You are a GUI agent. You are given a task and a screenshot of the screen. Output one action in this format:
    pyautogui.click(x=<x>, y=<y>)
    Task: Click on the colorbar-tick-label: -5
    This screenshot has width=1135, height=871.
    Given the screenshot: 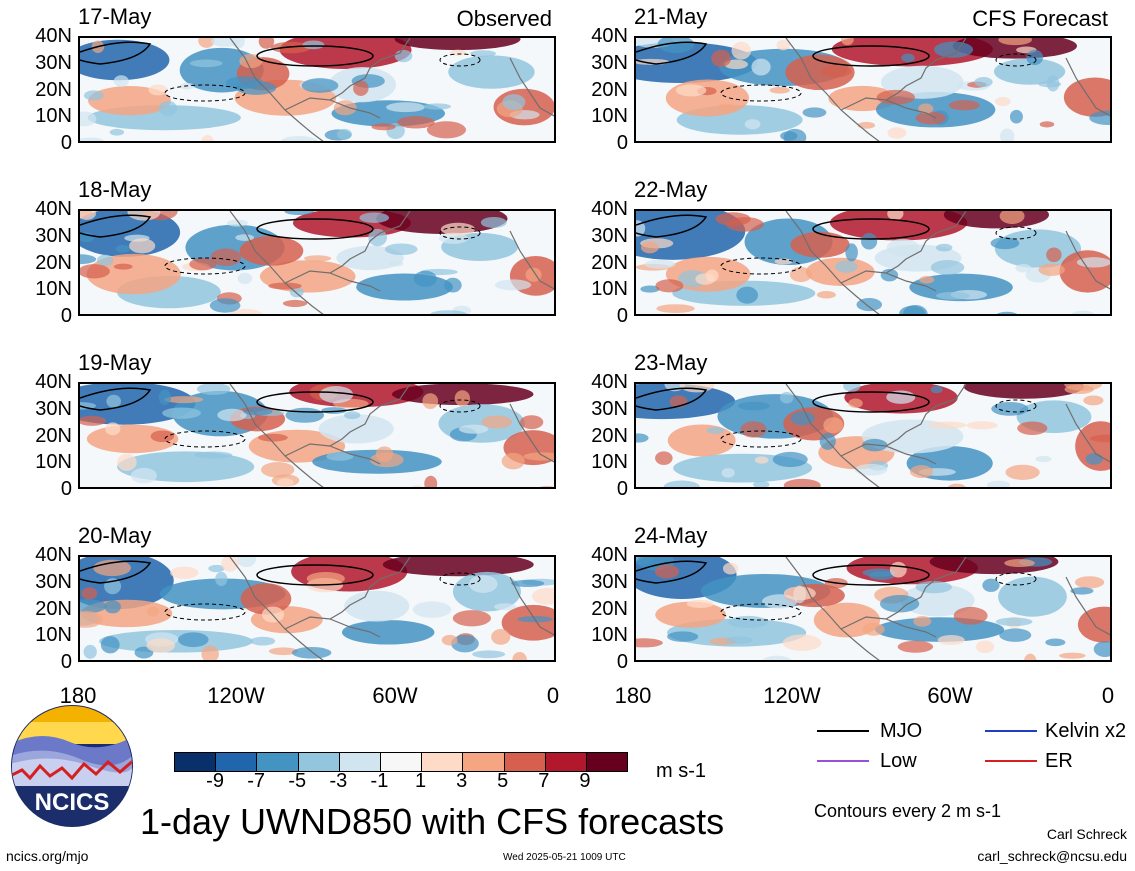 What is the action you would take?
    pyautogui.click(x=297, y=781)
    